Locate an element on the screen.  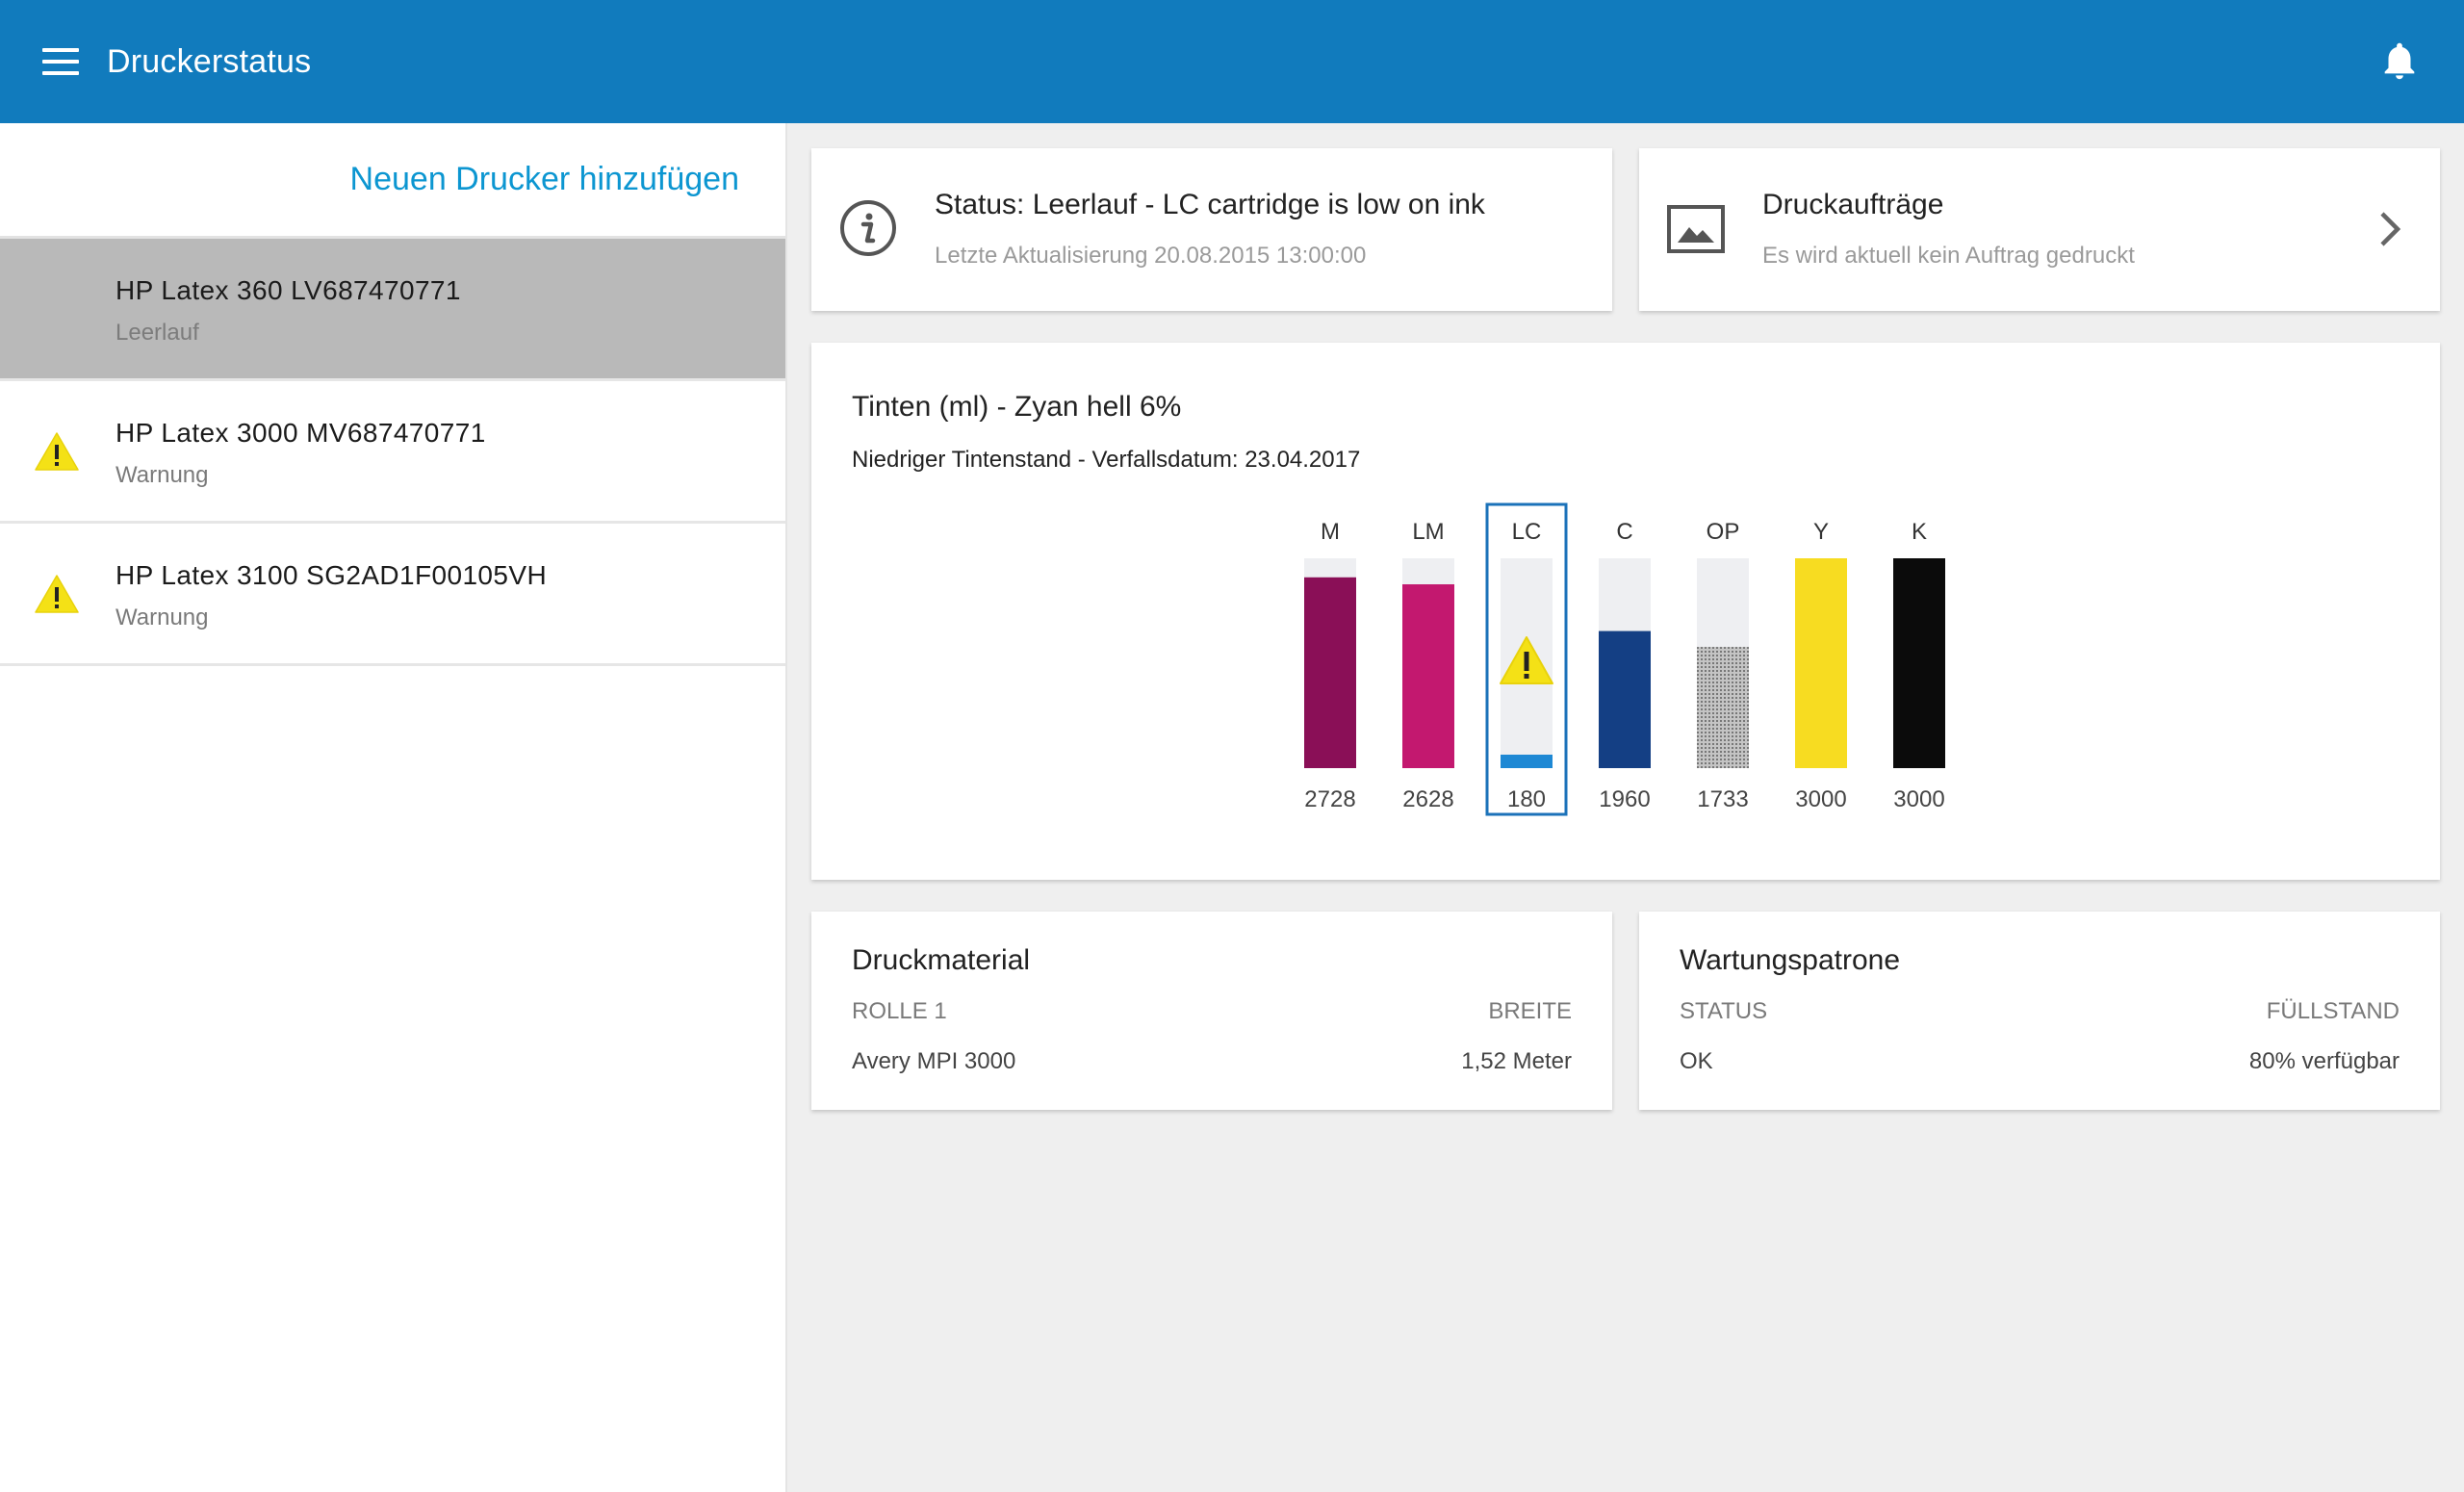
ink-label-lm: LM is located at coordinates (1428, 532).